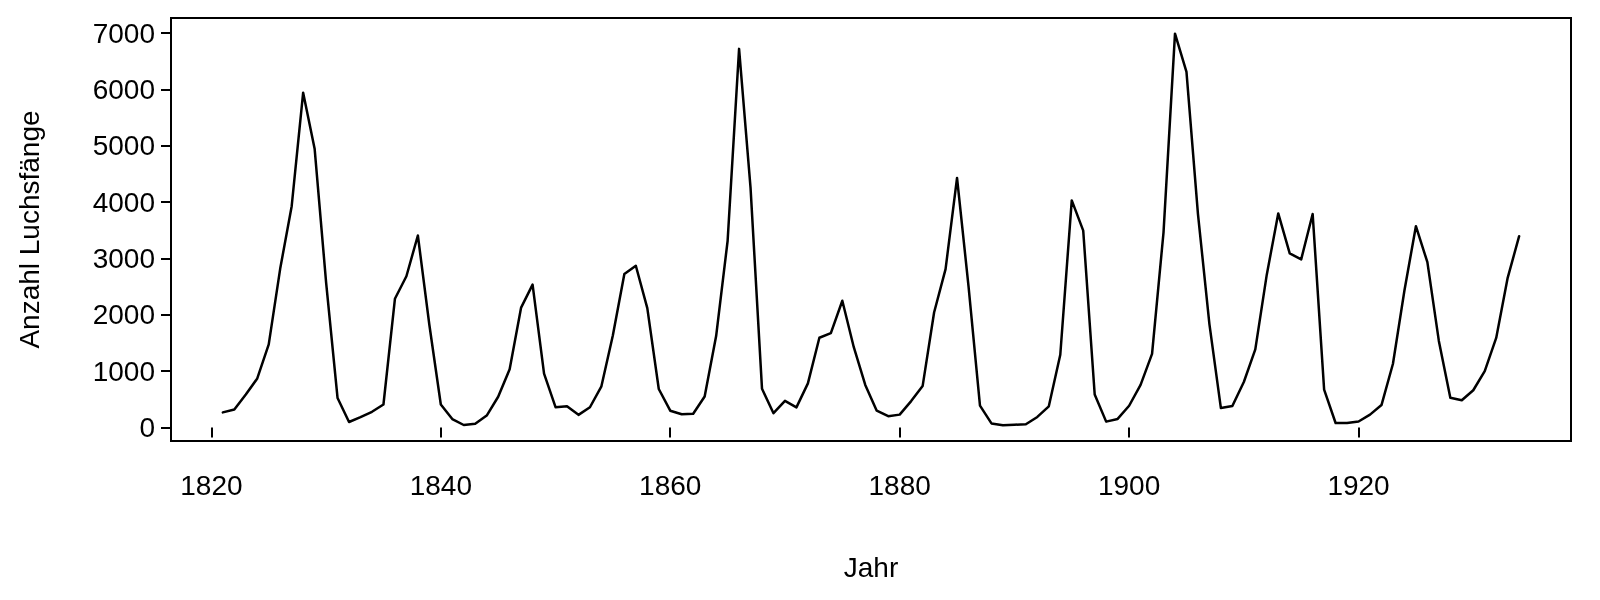 The image size is (1600, 600). I want to click on y-tick-label: 5000, so click(123, 146).